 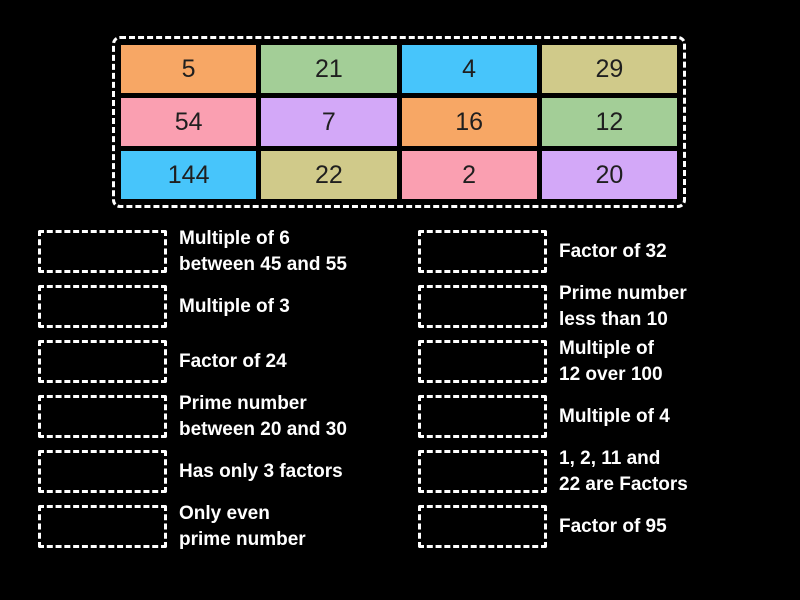 I want to click on clue-label: Multiple of 3, so click(x=234, y=306).